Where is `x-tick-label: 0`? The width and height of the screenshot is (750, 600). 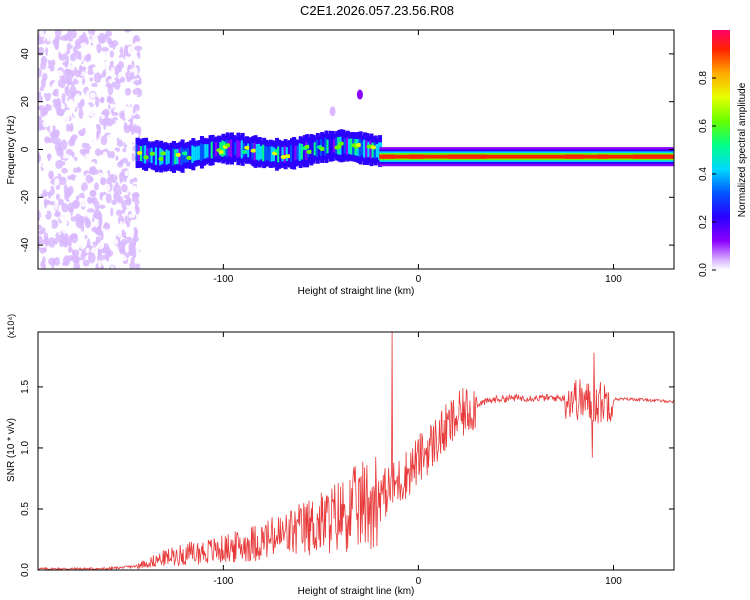
x-tick-label: 0 is located at coordinates (419, 279).